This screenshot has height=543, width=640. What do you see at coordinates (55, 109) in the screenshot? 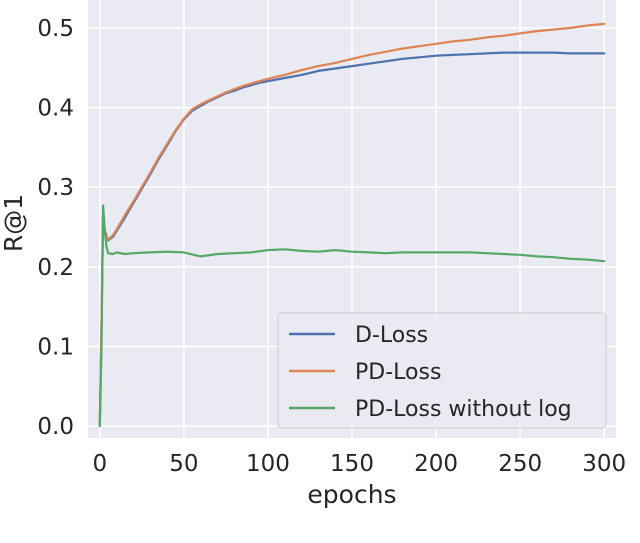
I see `y-tick-label: 0.4` at bounding box center [55, 109].